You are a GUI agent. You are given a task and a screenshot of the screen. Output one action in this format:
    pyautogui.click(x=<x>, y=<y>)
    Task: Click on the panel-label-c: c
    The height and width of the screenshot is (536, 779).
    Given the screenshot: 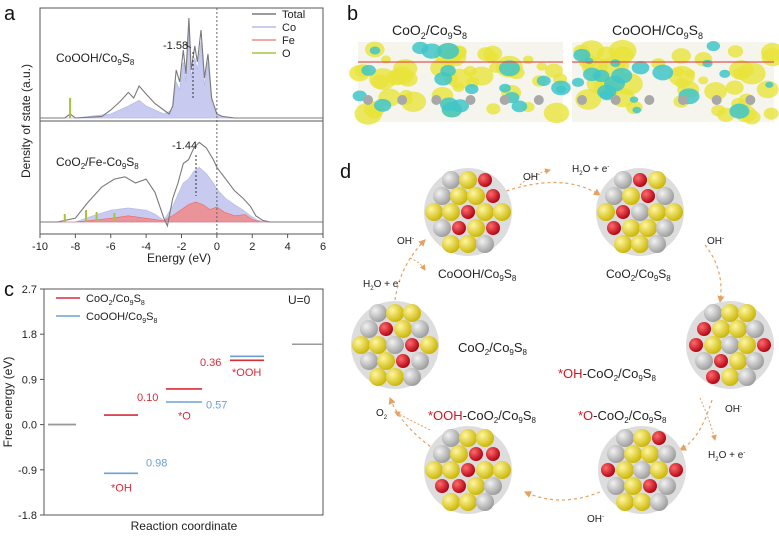 What is the action you would take?
    pyautogui.click(x=9, y=290)
    